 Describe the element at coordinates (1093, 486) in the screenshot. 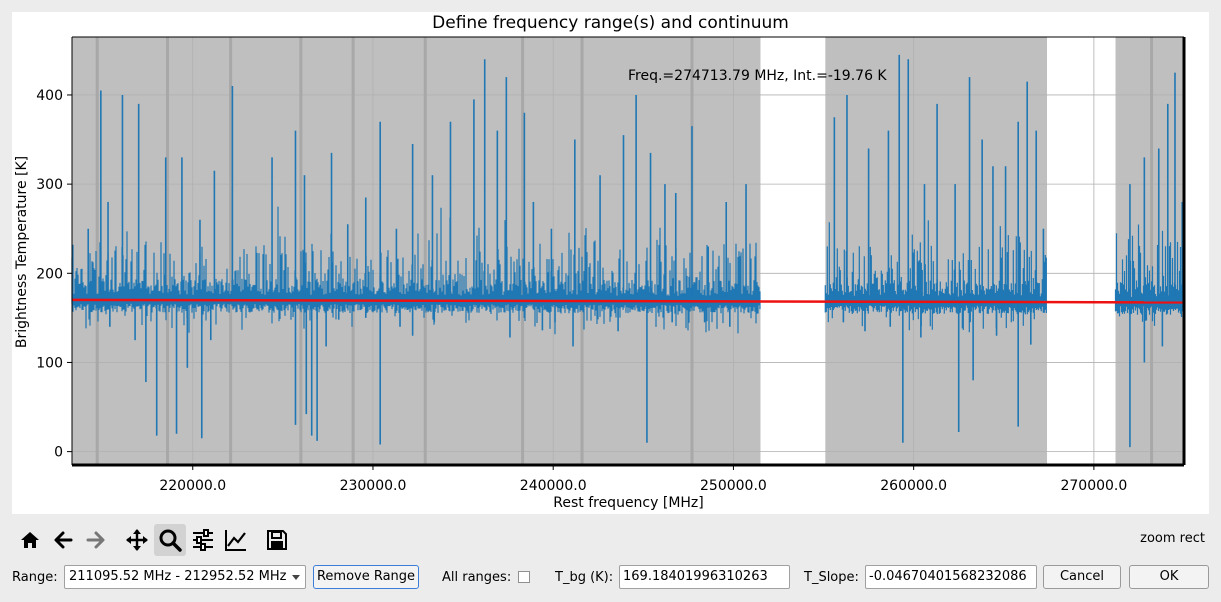

I see `x-tick-label: 270000.0` at that location.